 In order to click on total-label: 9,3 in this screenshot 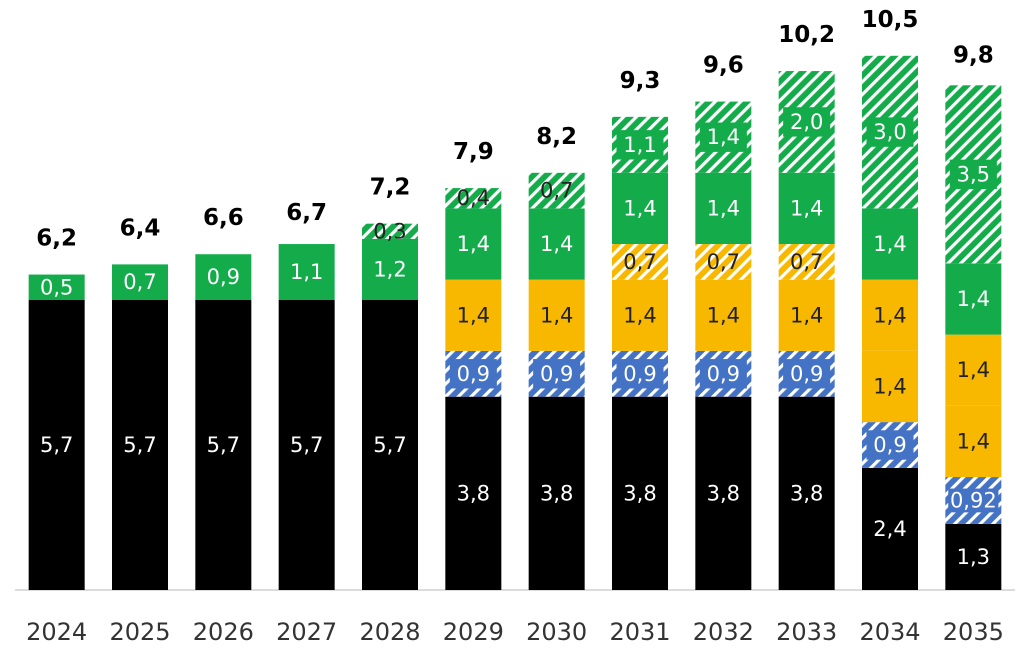, I will do `click(640, 81)`.